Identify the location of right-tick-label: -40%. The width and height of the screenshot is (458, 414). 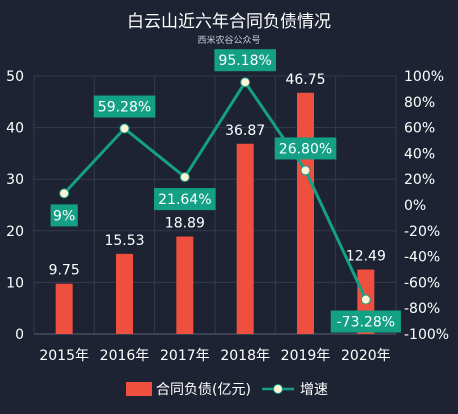
(422, 258).